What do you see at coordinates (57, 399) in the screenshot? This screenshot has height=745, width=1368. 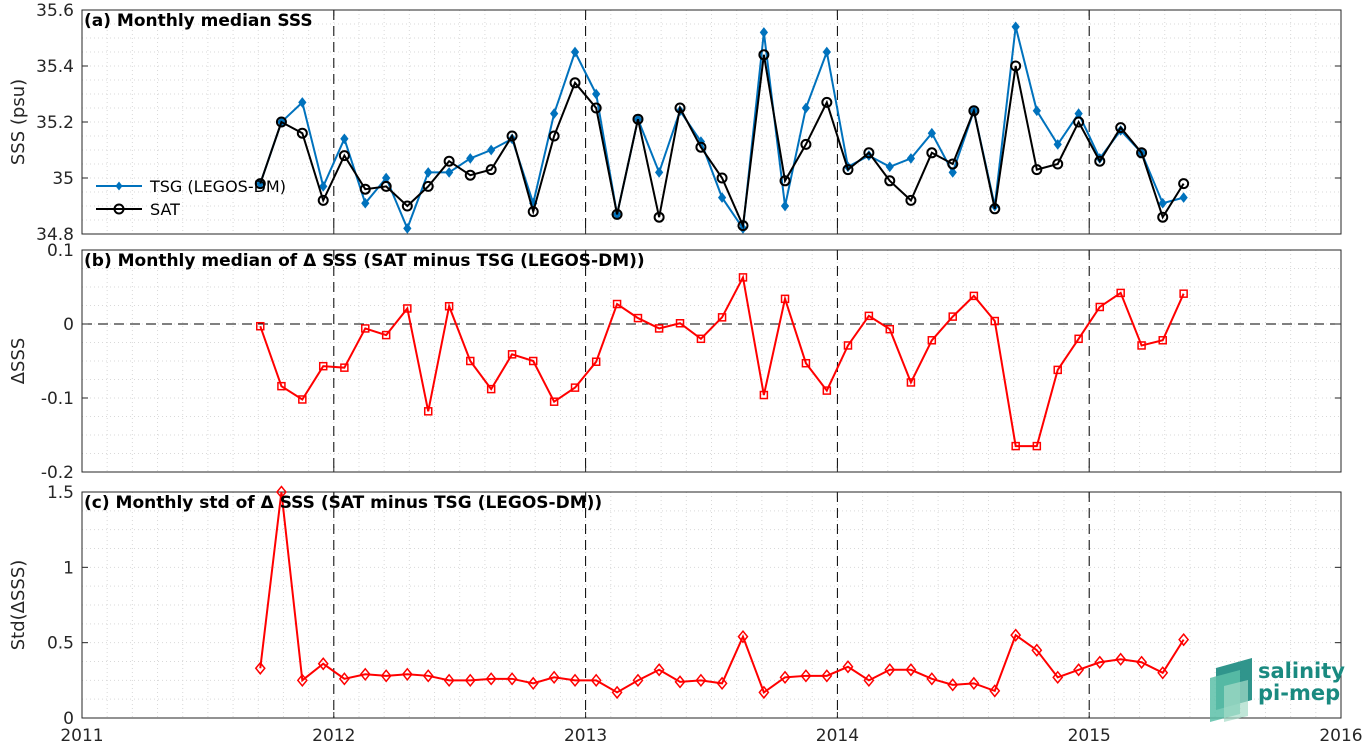 I see `y-tick-label: -0.1` at bounding box center [57, 399].